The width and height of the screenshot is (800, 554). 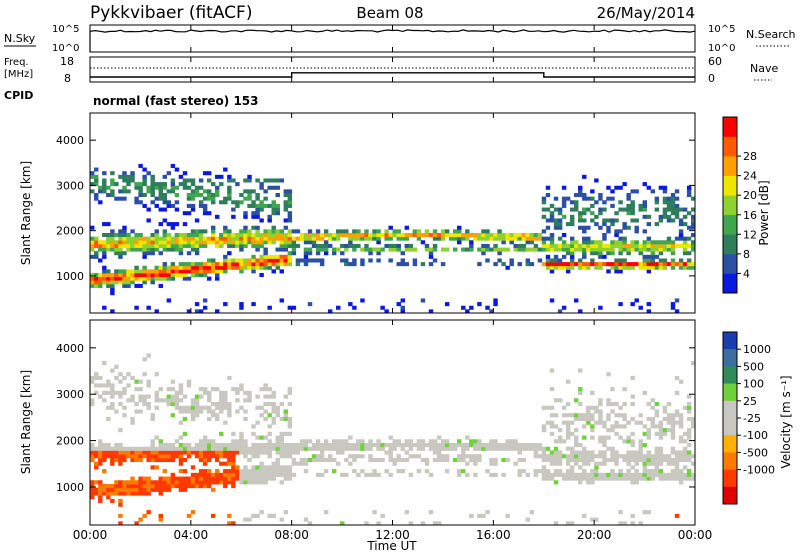 What do you see at coordinates (730, 205) in the screenshot?
I see `colorbar-swatch` at bounding box center [730, 205].